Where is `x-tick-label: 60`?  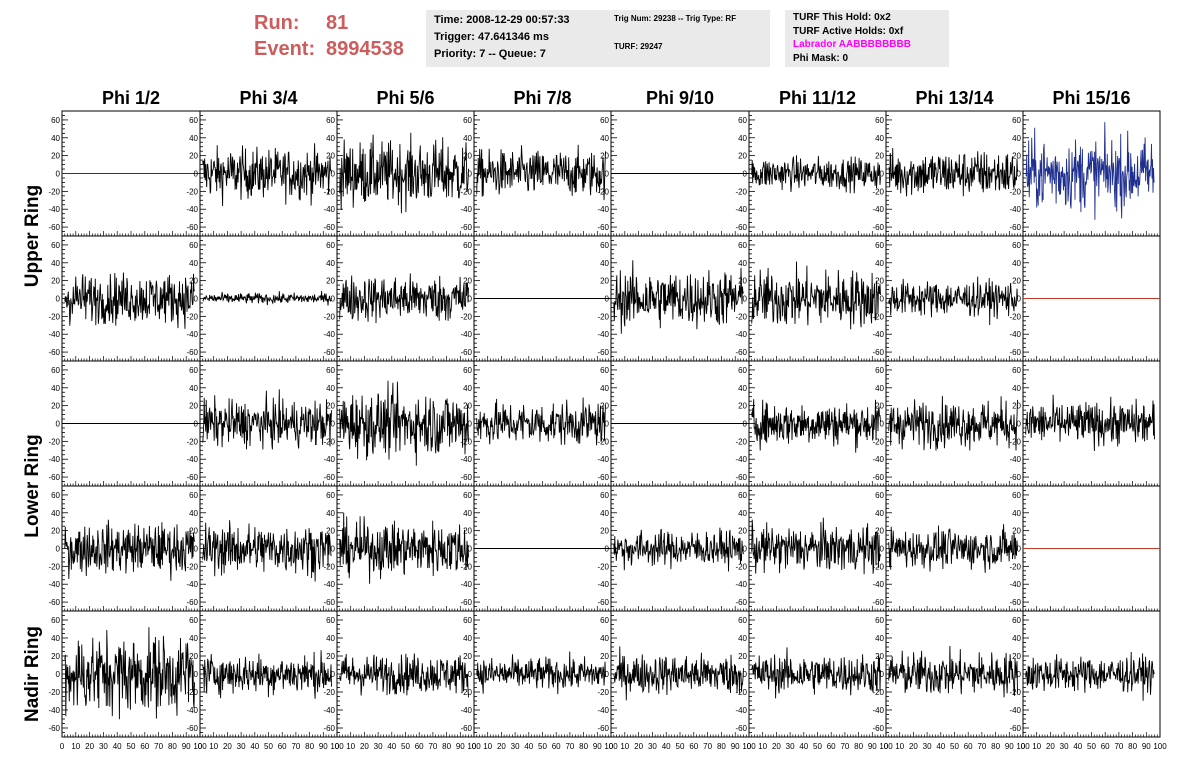
x-tick-label: 60 is located at coordinates (144, 746).